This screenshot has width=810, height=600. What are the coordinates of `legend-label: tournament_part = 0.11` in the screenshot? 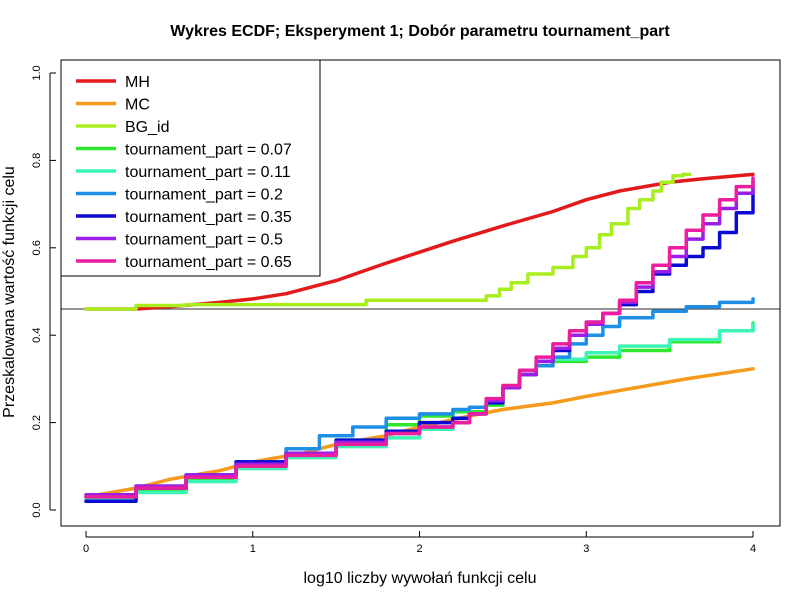 It's located at (208, 172).